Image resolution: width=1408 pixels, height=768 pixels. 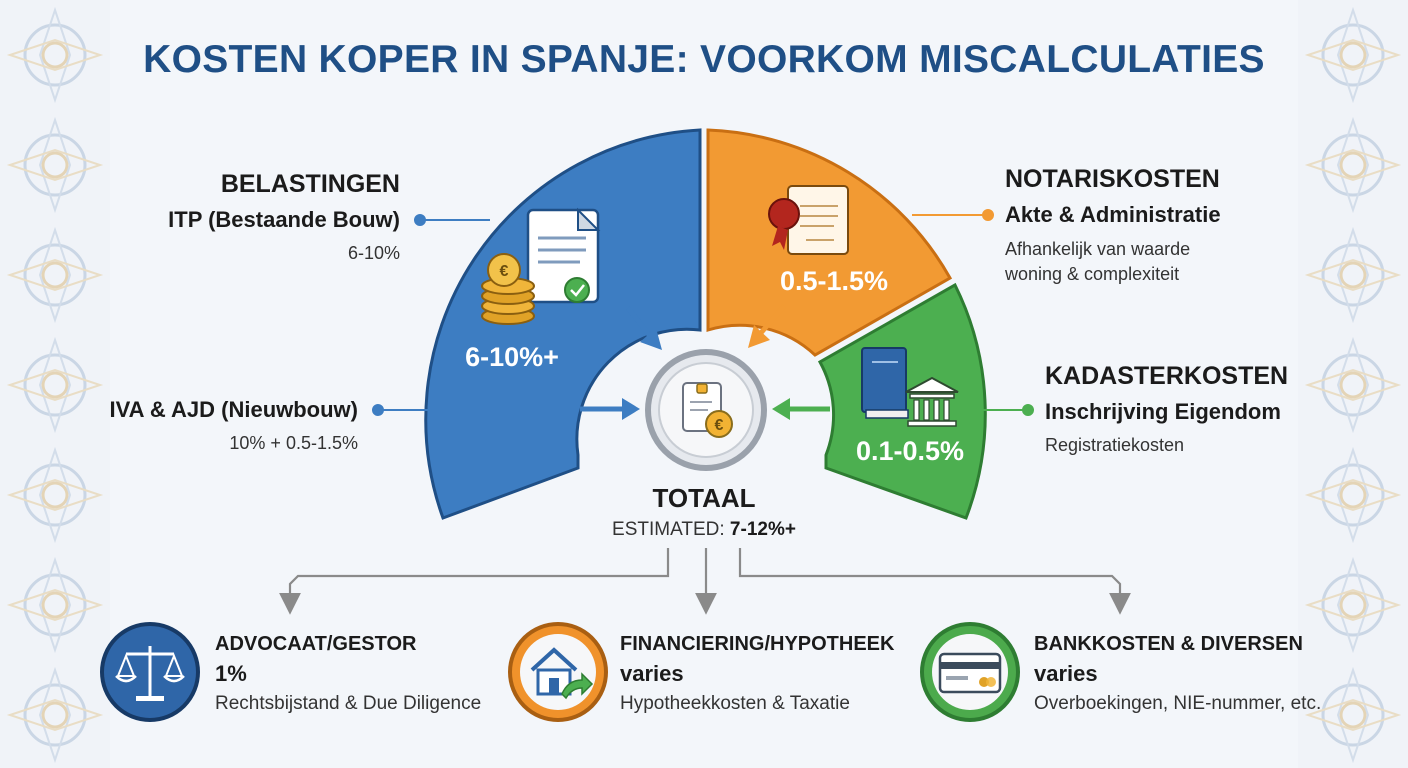 I want to click on notariskosten-sub: Akte & Administratie, so click(x=1113, y=214).